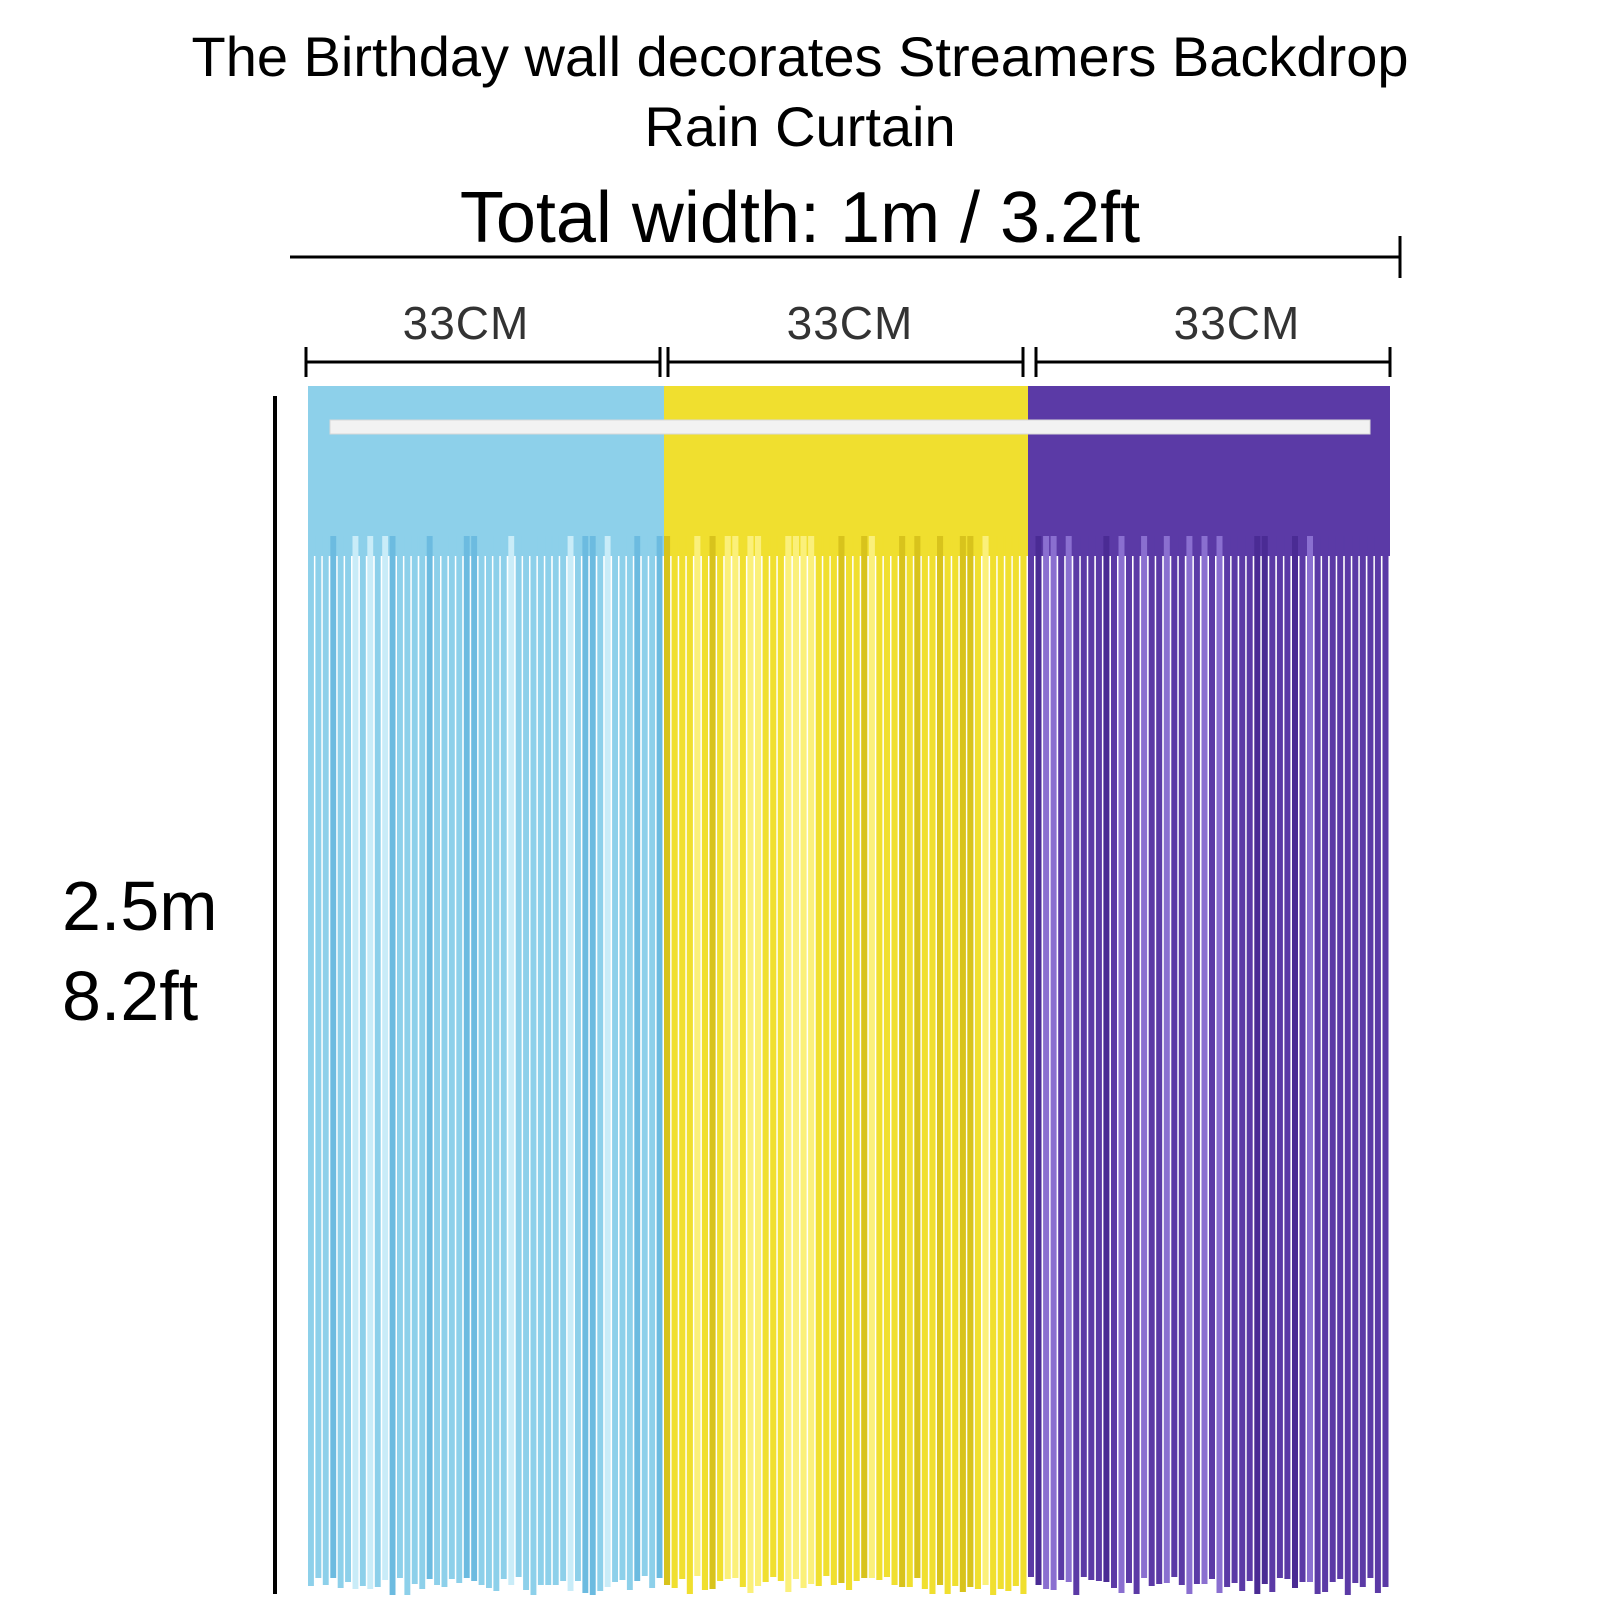 The width and height of the screenshot is (1600, 1600). What do you see at coordinates (800, 218) in the screenshot?
I see `total-width-label: Total width: 1m / 3.2ft` at bounding box center [800, 218].